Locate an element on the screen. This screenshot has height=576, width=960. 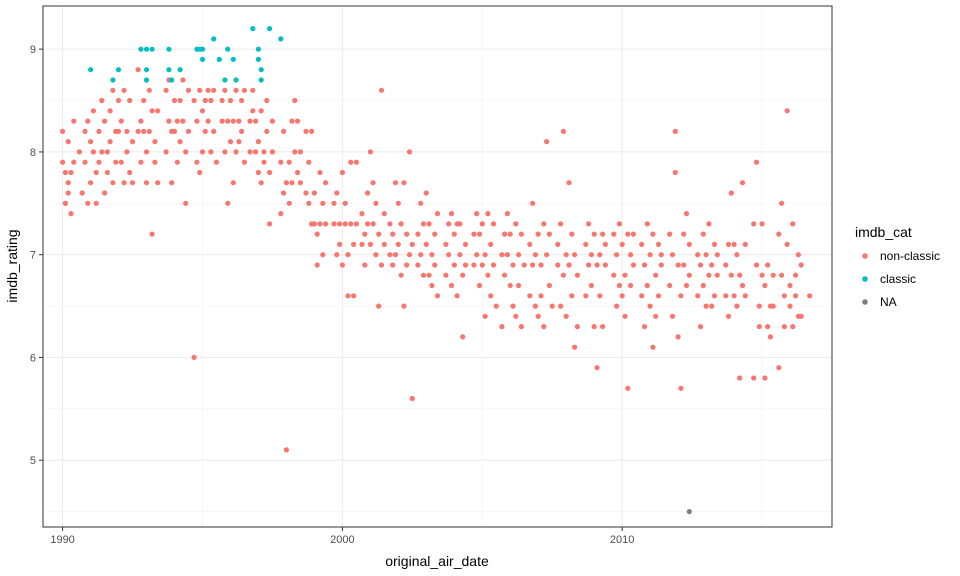
x-tick-label: 1990 is located at coordinates (62, 540).